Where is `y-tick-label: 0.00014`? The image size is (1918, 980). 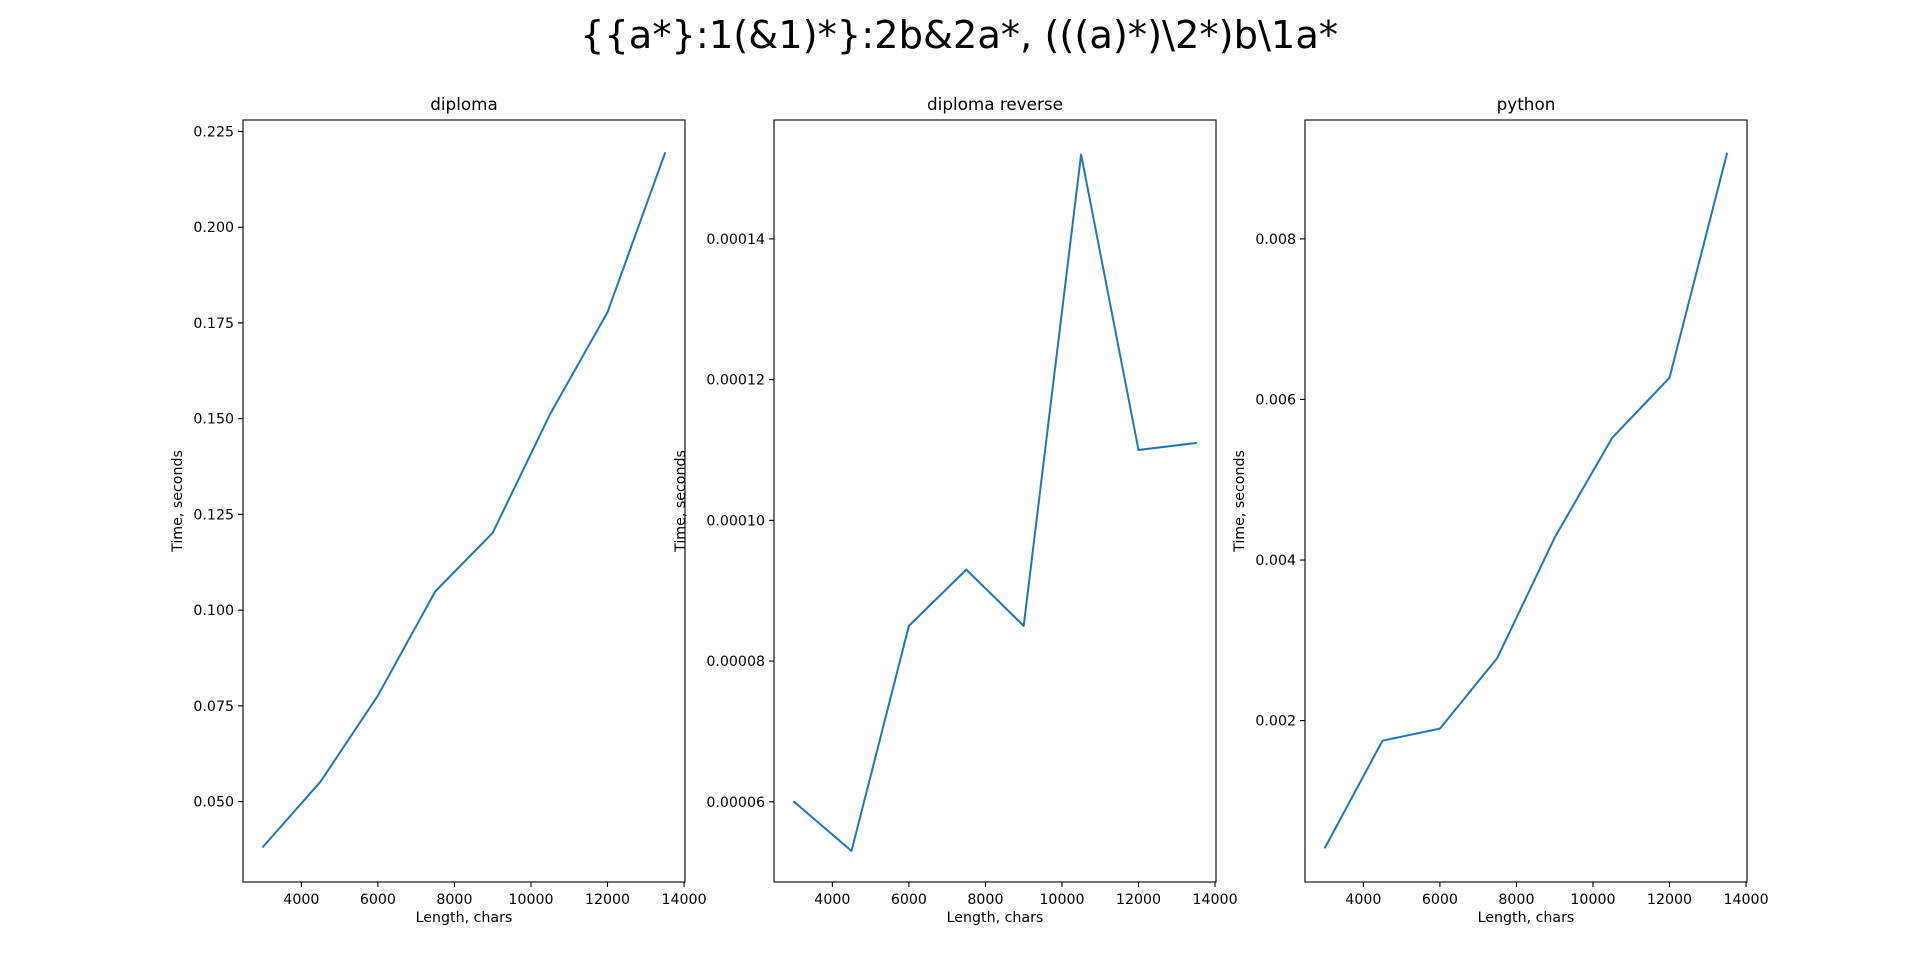
y-tick-label: 0.00014 is located at coordinates (735, 240).